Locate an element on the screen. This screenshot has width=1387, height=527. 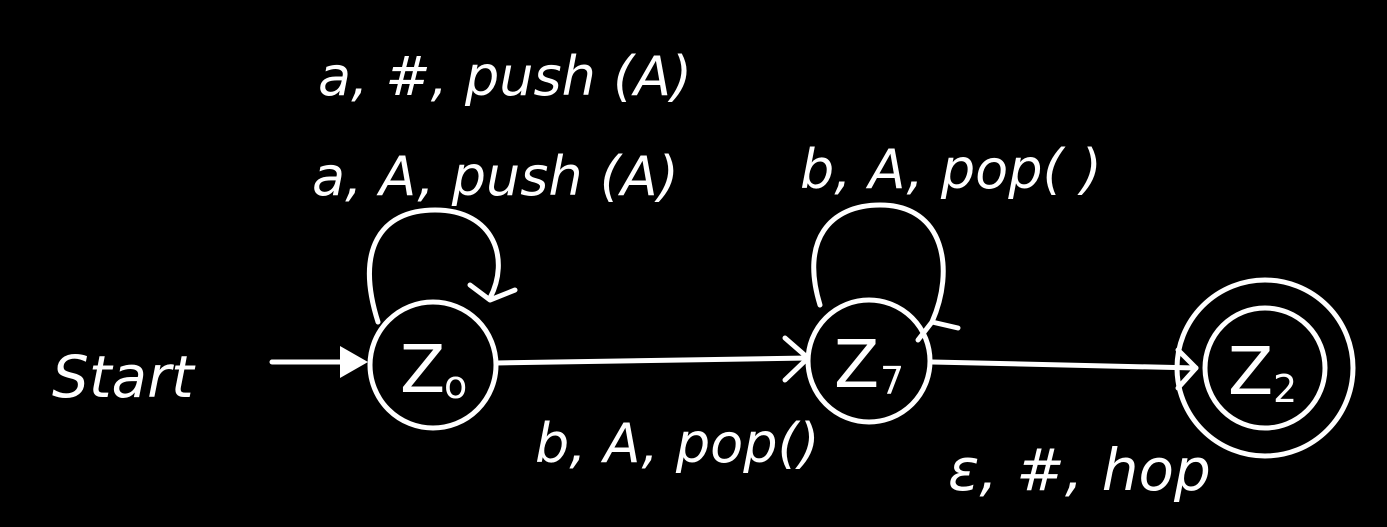
state-z2: Z 2 is located at coordinates (1265, 368).